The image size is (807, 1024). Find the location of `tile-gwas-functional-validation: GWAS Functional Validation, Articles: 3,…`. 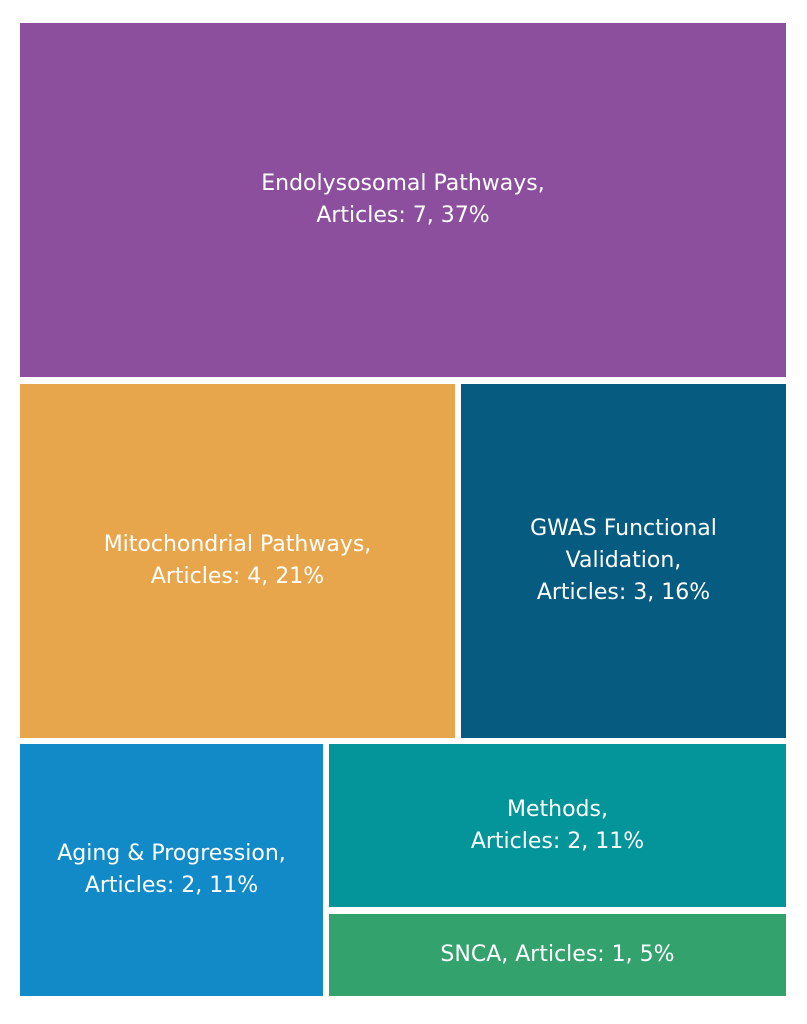

tile-gwas-functional-validation: GWAS Functional Validation, Articles: 3,… is located at coordinates (623, 561).